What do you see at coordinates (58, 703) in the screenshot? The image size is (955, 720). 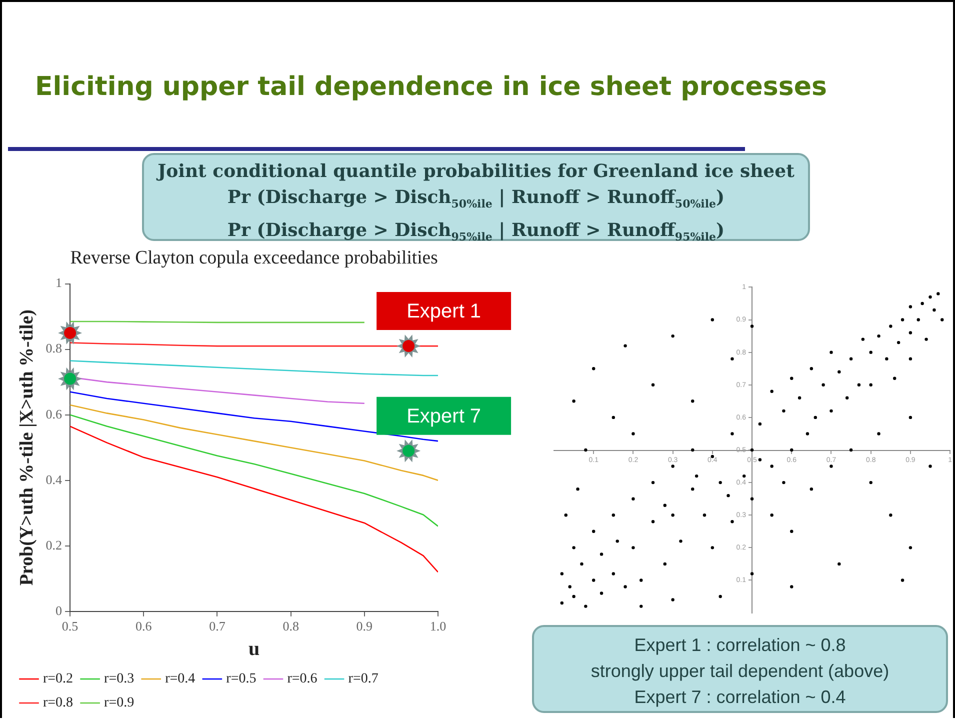 I see `legend-label: r=0.8` at bounding box center [58, 703].